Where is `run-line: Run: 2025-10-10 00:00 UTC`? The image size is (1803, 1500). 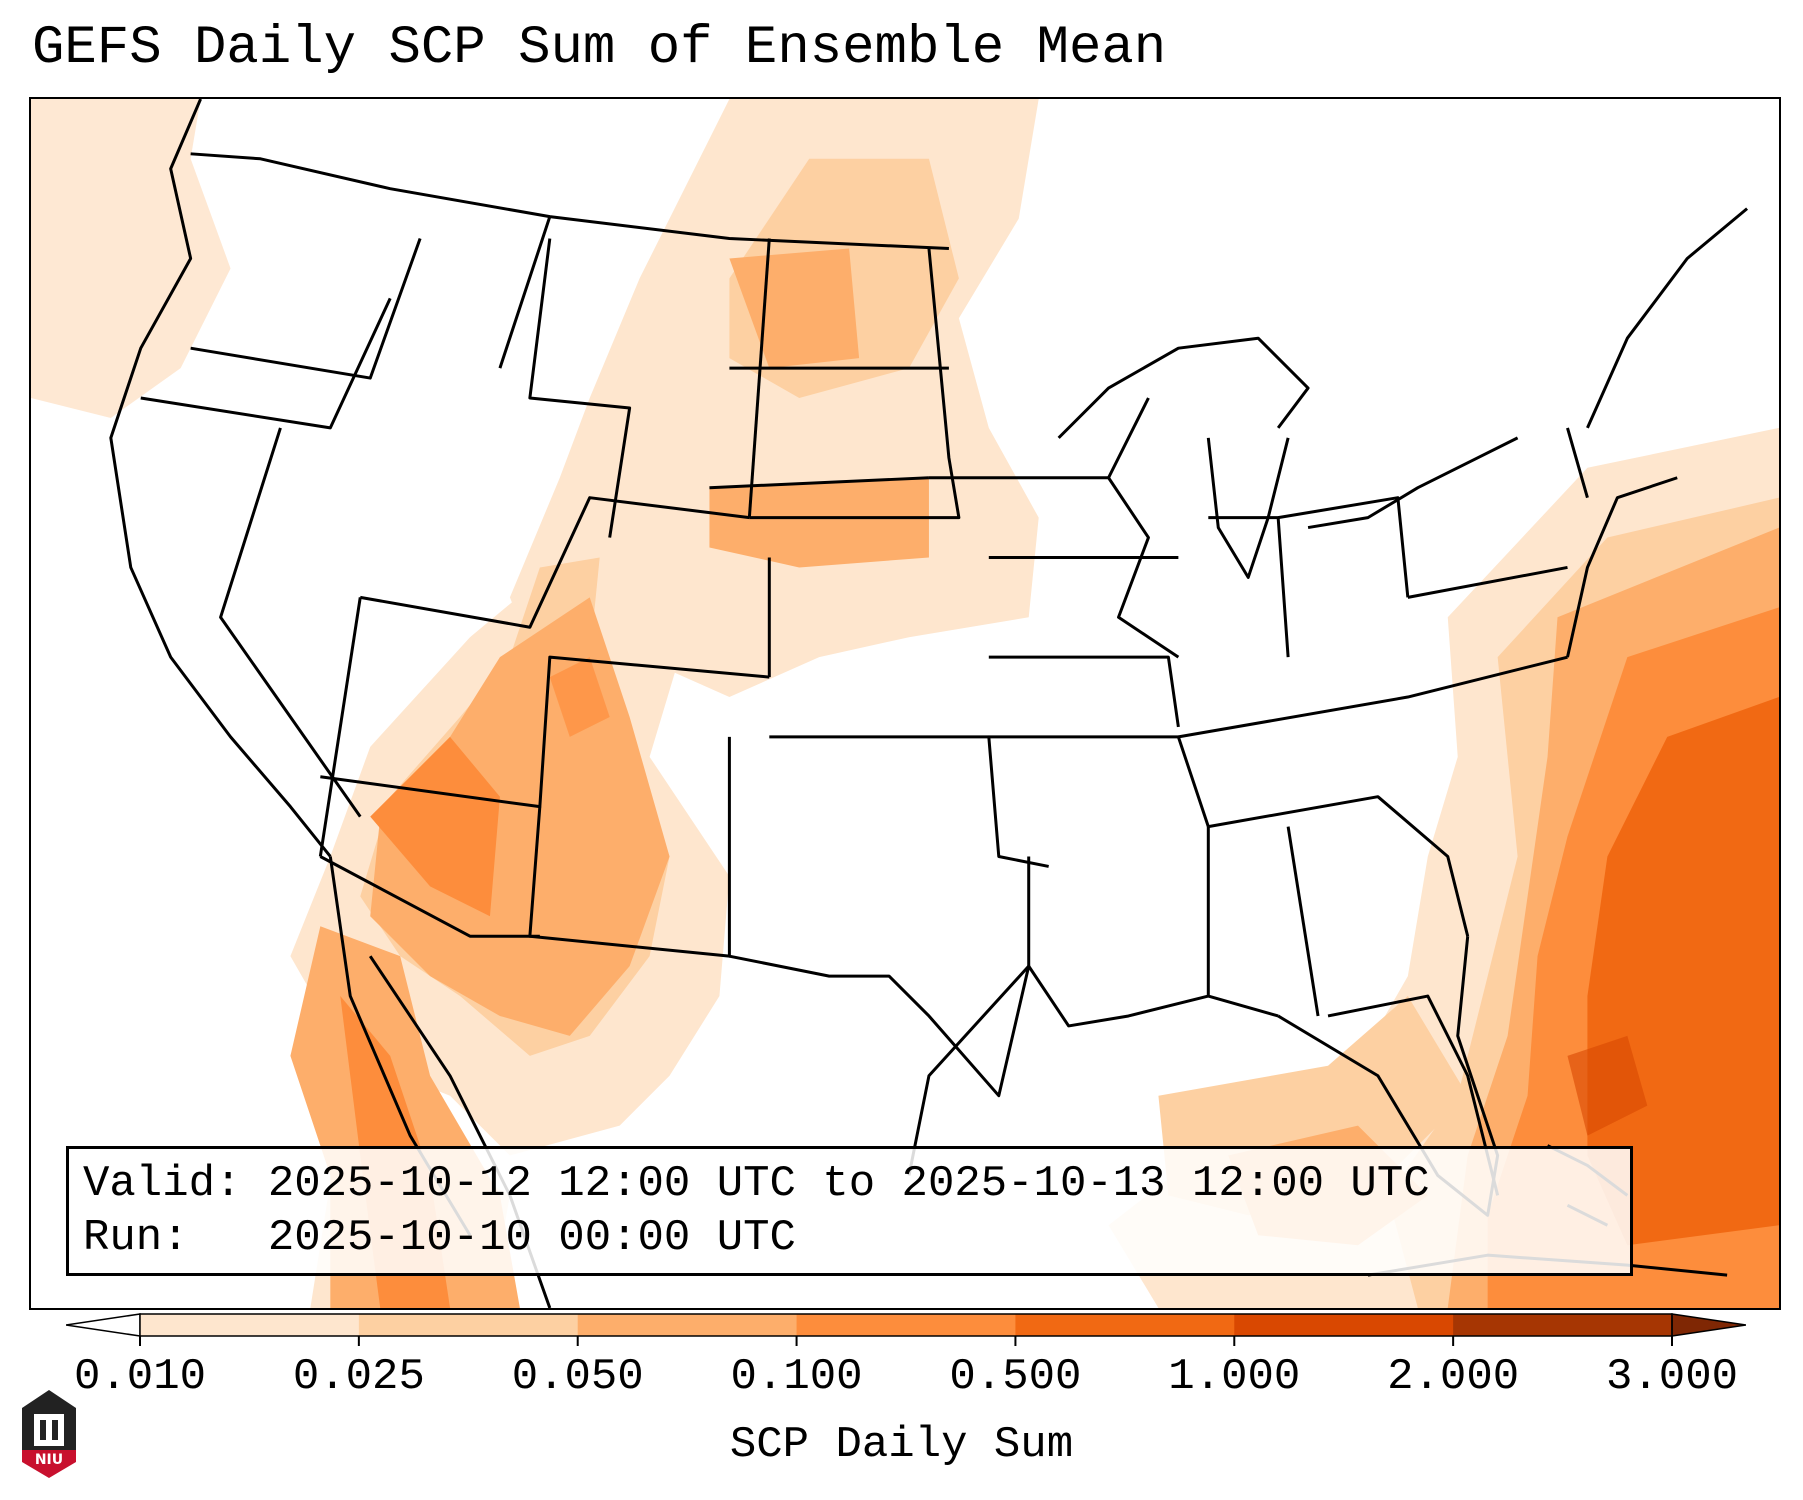
run-line: Run: 2025-10-10 00:00 UTC is located at coordinates (849, 1238).